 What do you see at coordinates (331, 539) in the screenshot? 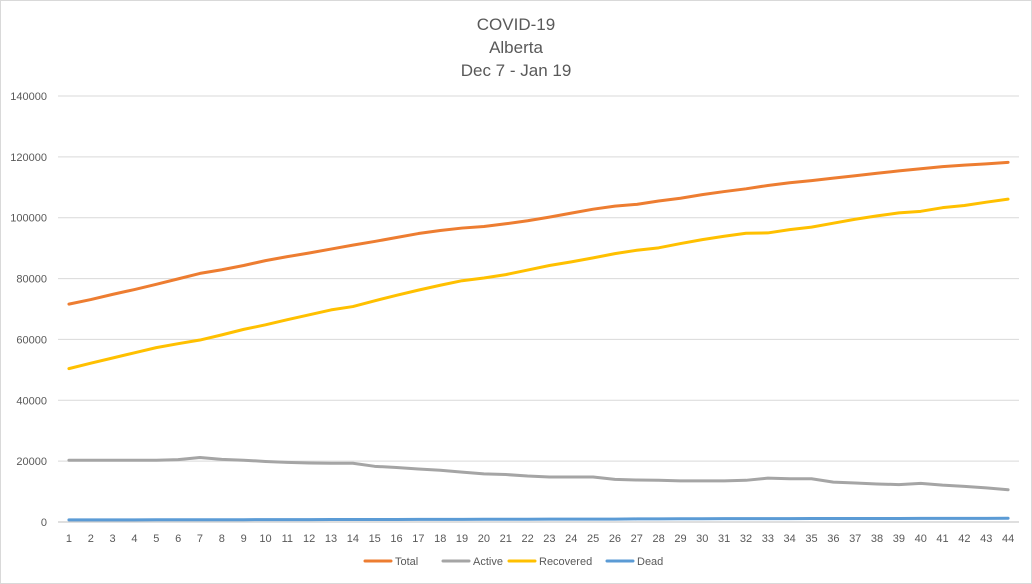
I see `x-tick-label: 13` at bounding box center [331, 539].